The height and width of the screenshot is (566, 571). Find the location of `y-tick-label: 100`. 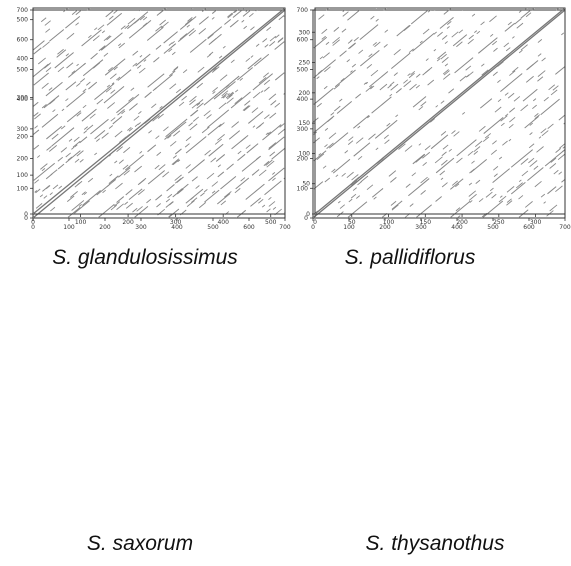

y-tick-label: 100 is located at coordinates (23, 175).